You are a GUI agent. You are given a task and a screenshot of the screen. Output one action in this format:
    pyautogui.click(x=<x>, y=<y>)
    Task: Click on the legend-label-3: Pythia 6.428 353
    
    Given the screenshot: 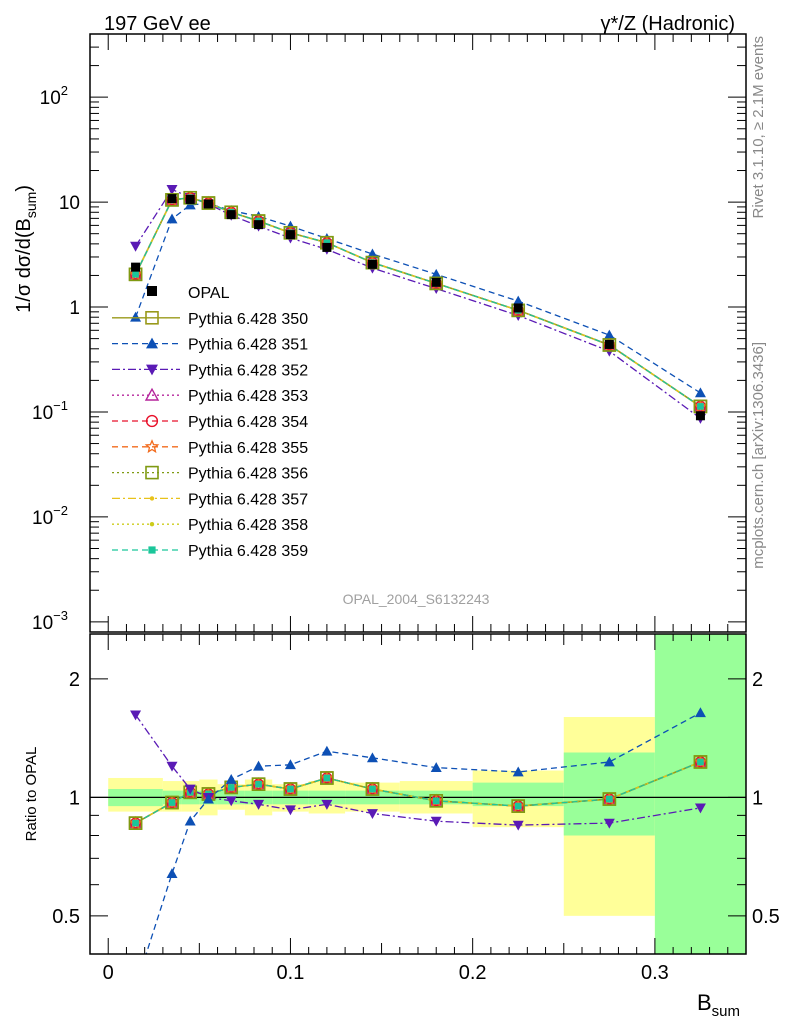 What is the action you would take?
    pyautogui.click(x=248, y=396)
    